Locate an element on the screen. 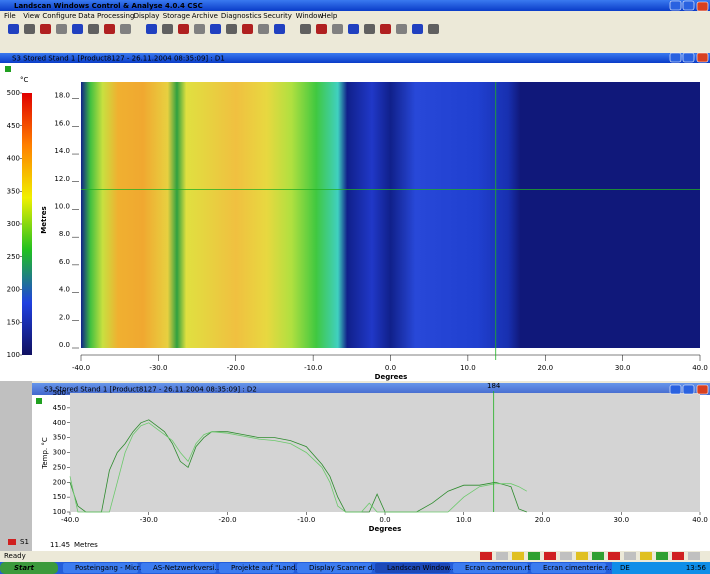 Image resolution: width=710 pixels, height=574 pixels. start-button is located at coordinates (29, 568).